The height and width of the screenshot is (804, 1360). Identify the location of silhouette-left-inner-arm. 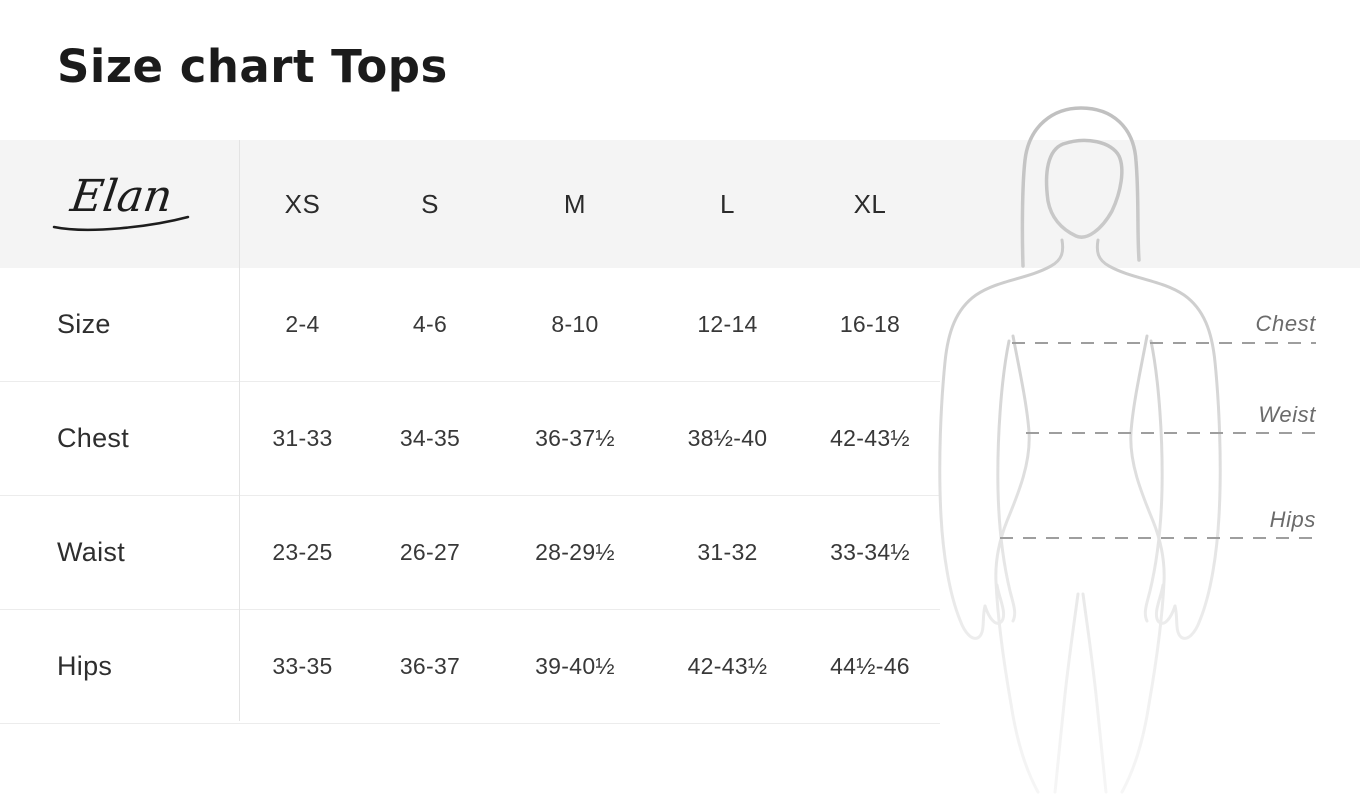
(1006, 481).